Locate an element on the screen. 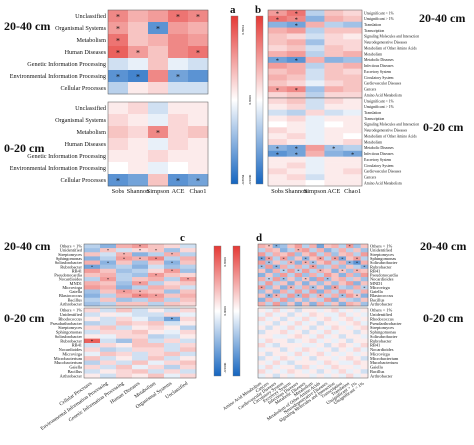 Image resolution: width=474 pixels, height=445 pixels. panel-b-bottom-row-label: Translation is located at coordinates (372, 113).